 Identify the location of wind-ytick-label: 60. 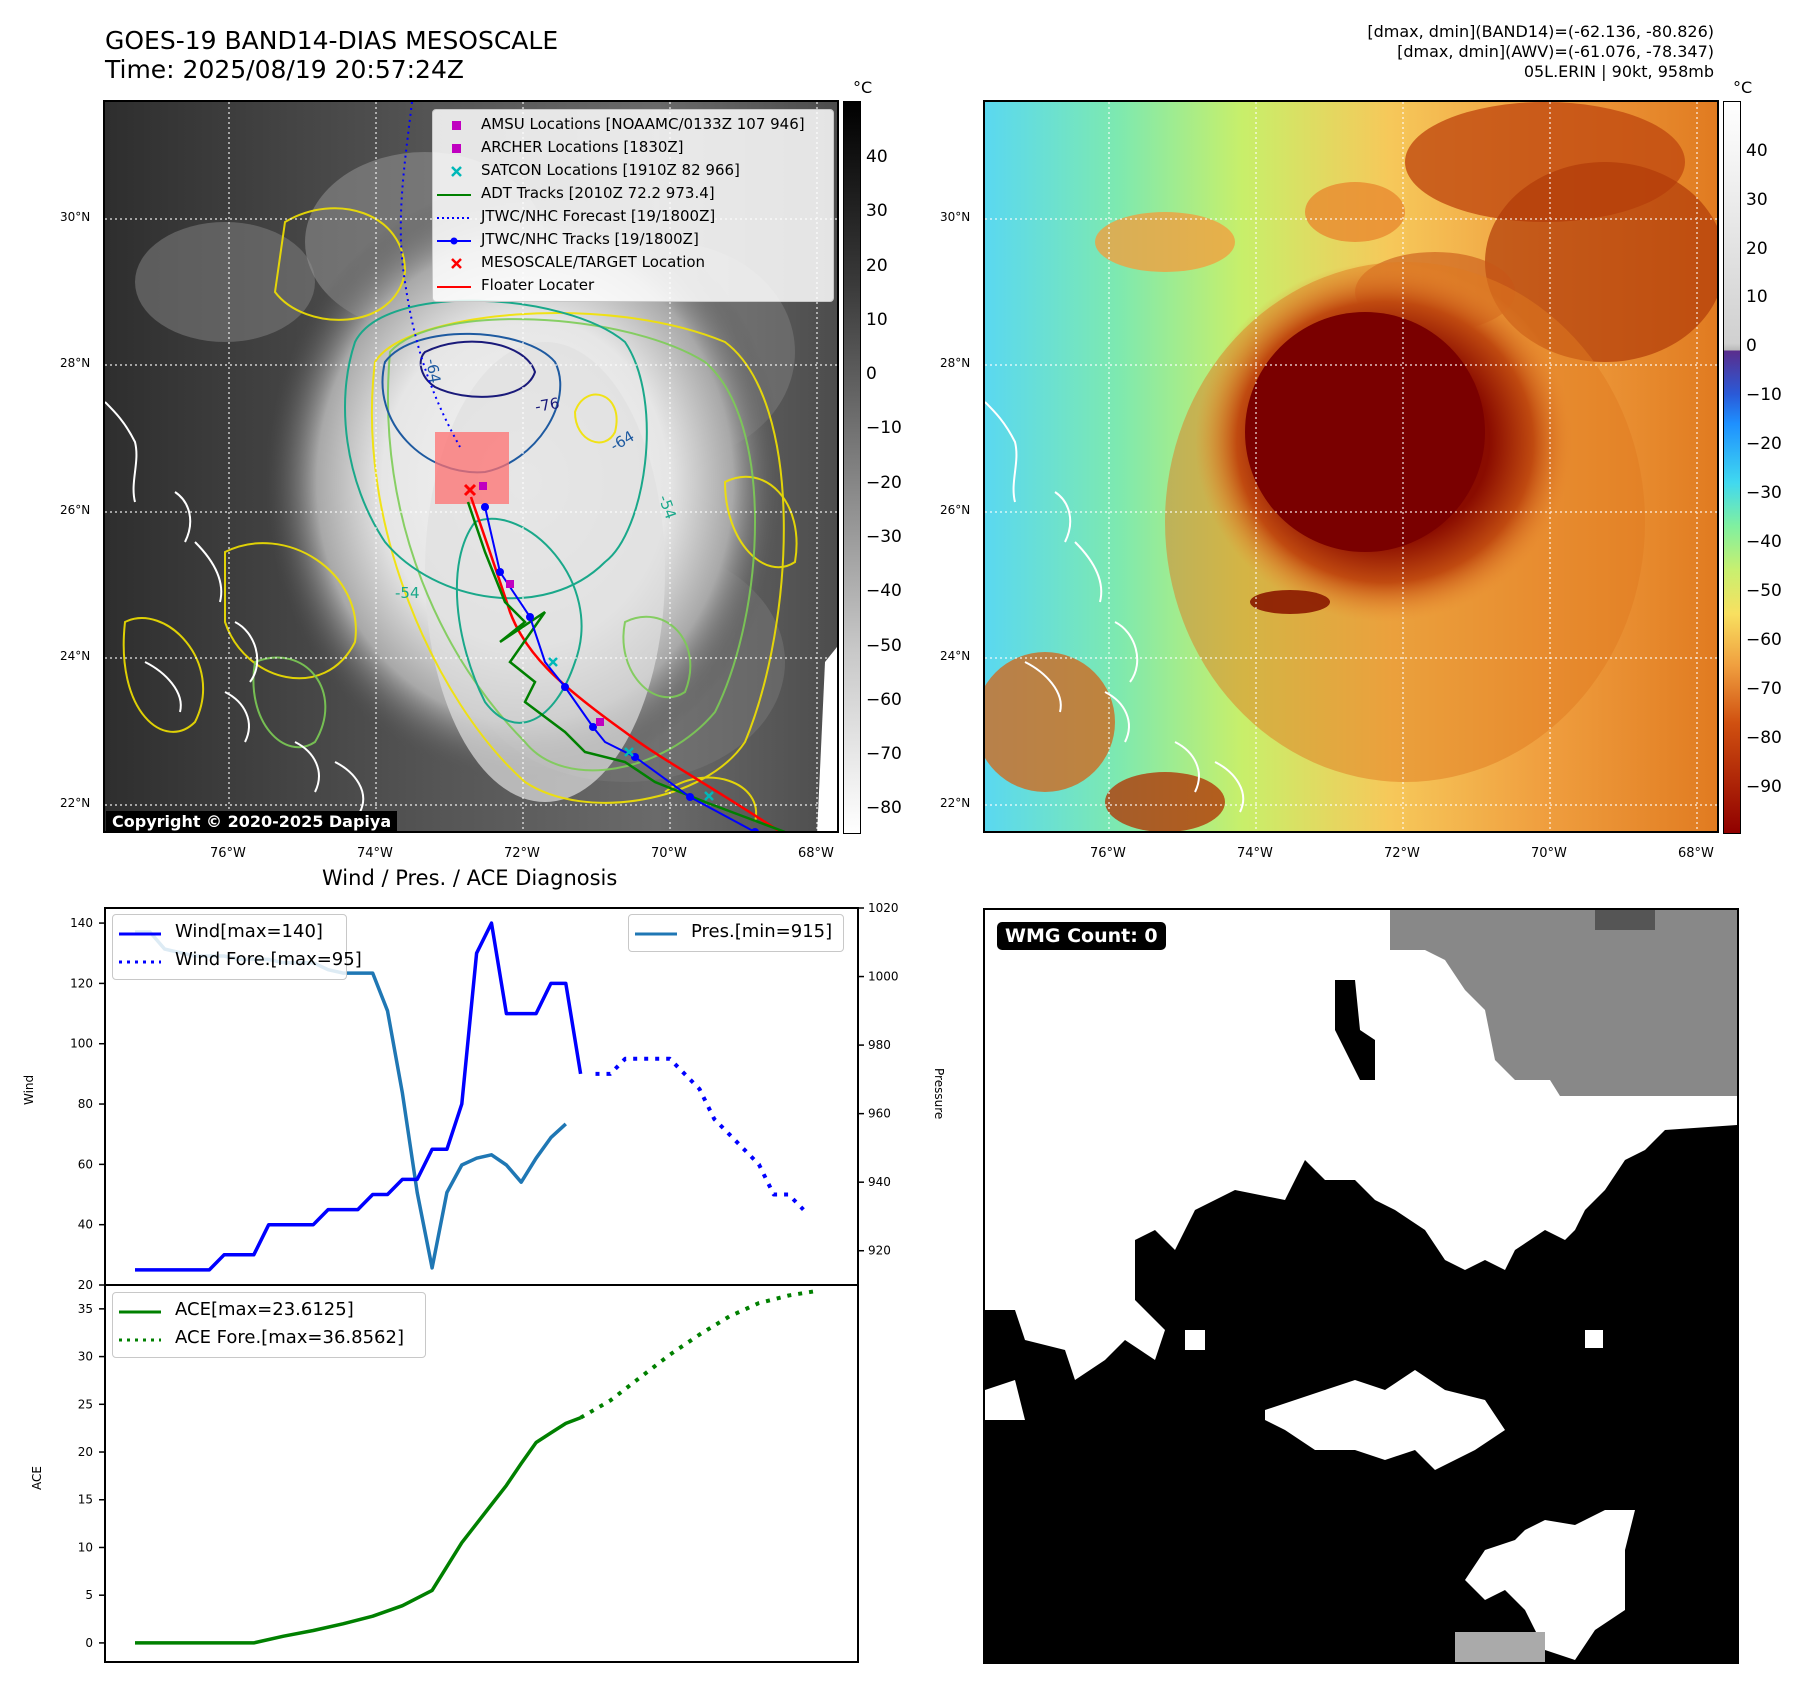
(85, 1164).